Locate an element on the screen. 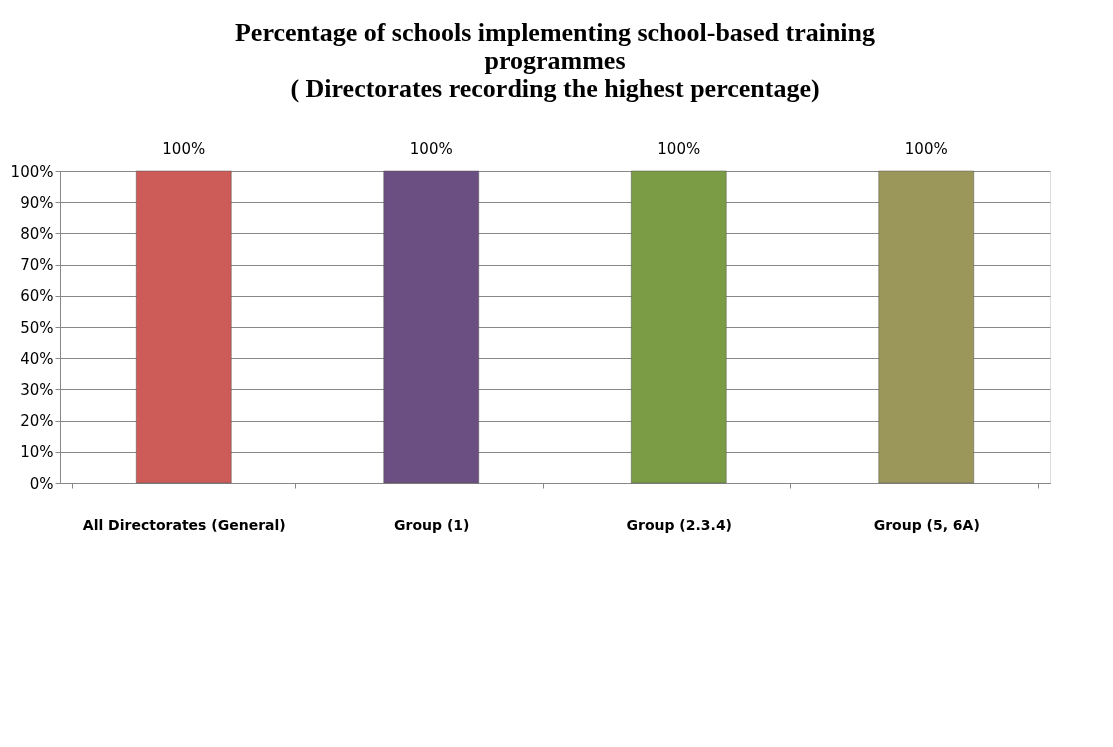 Image resolution: width=1113 pixels, height=747 pixels. x-tick-label: Group (5, 6A) is located at coordinates (926, 524).